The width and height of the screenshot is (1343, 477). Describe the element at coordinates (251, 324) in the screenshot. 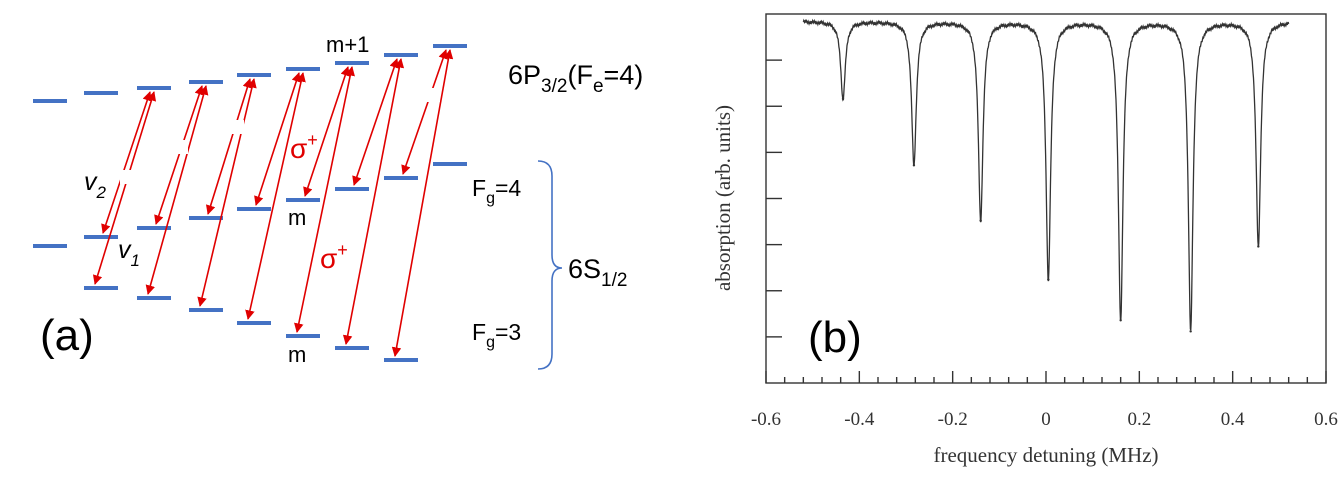

I see `fg3-sublevels` at that location.